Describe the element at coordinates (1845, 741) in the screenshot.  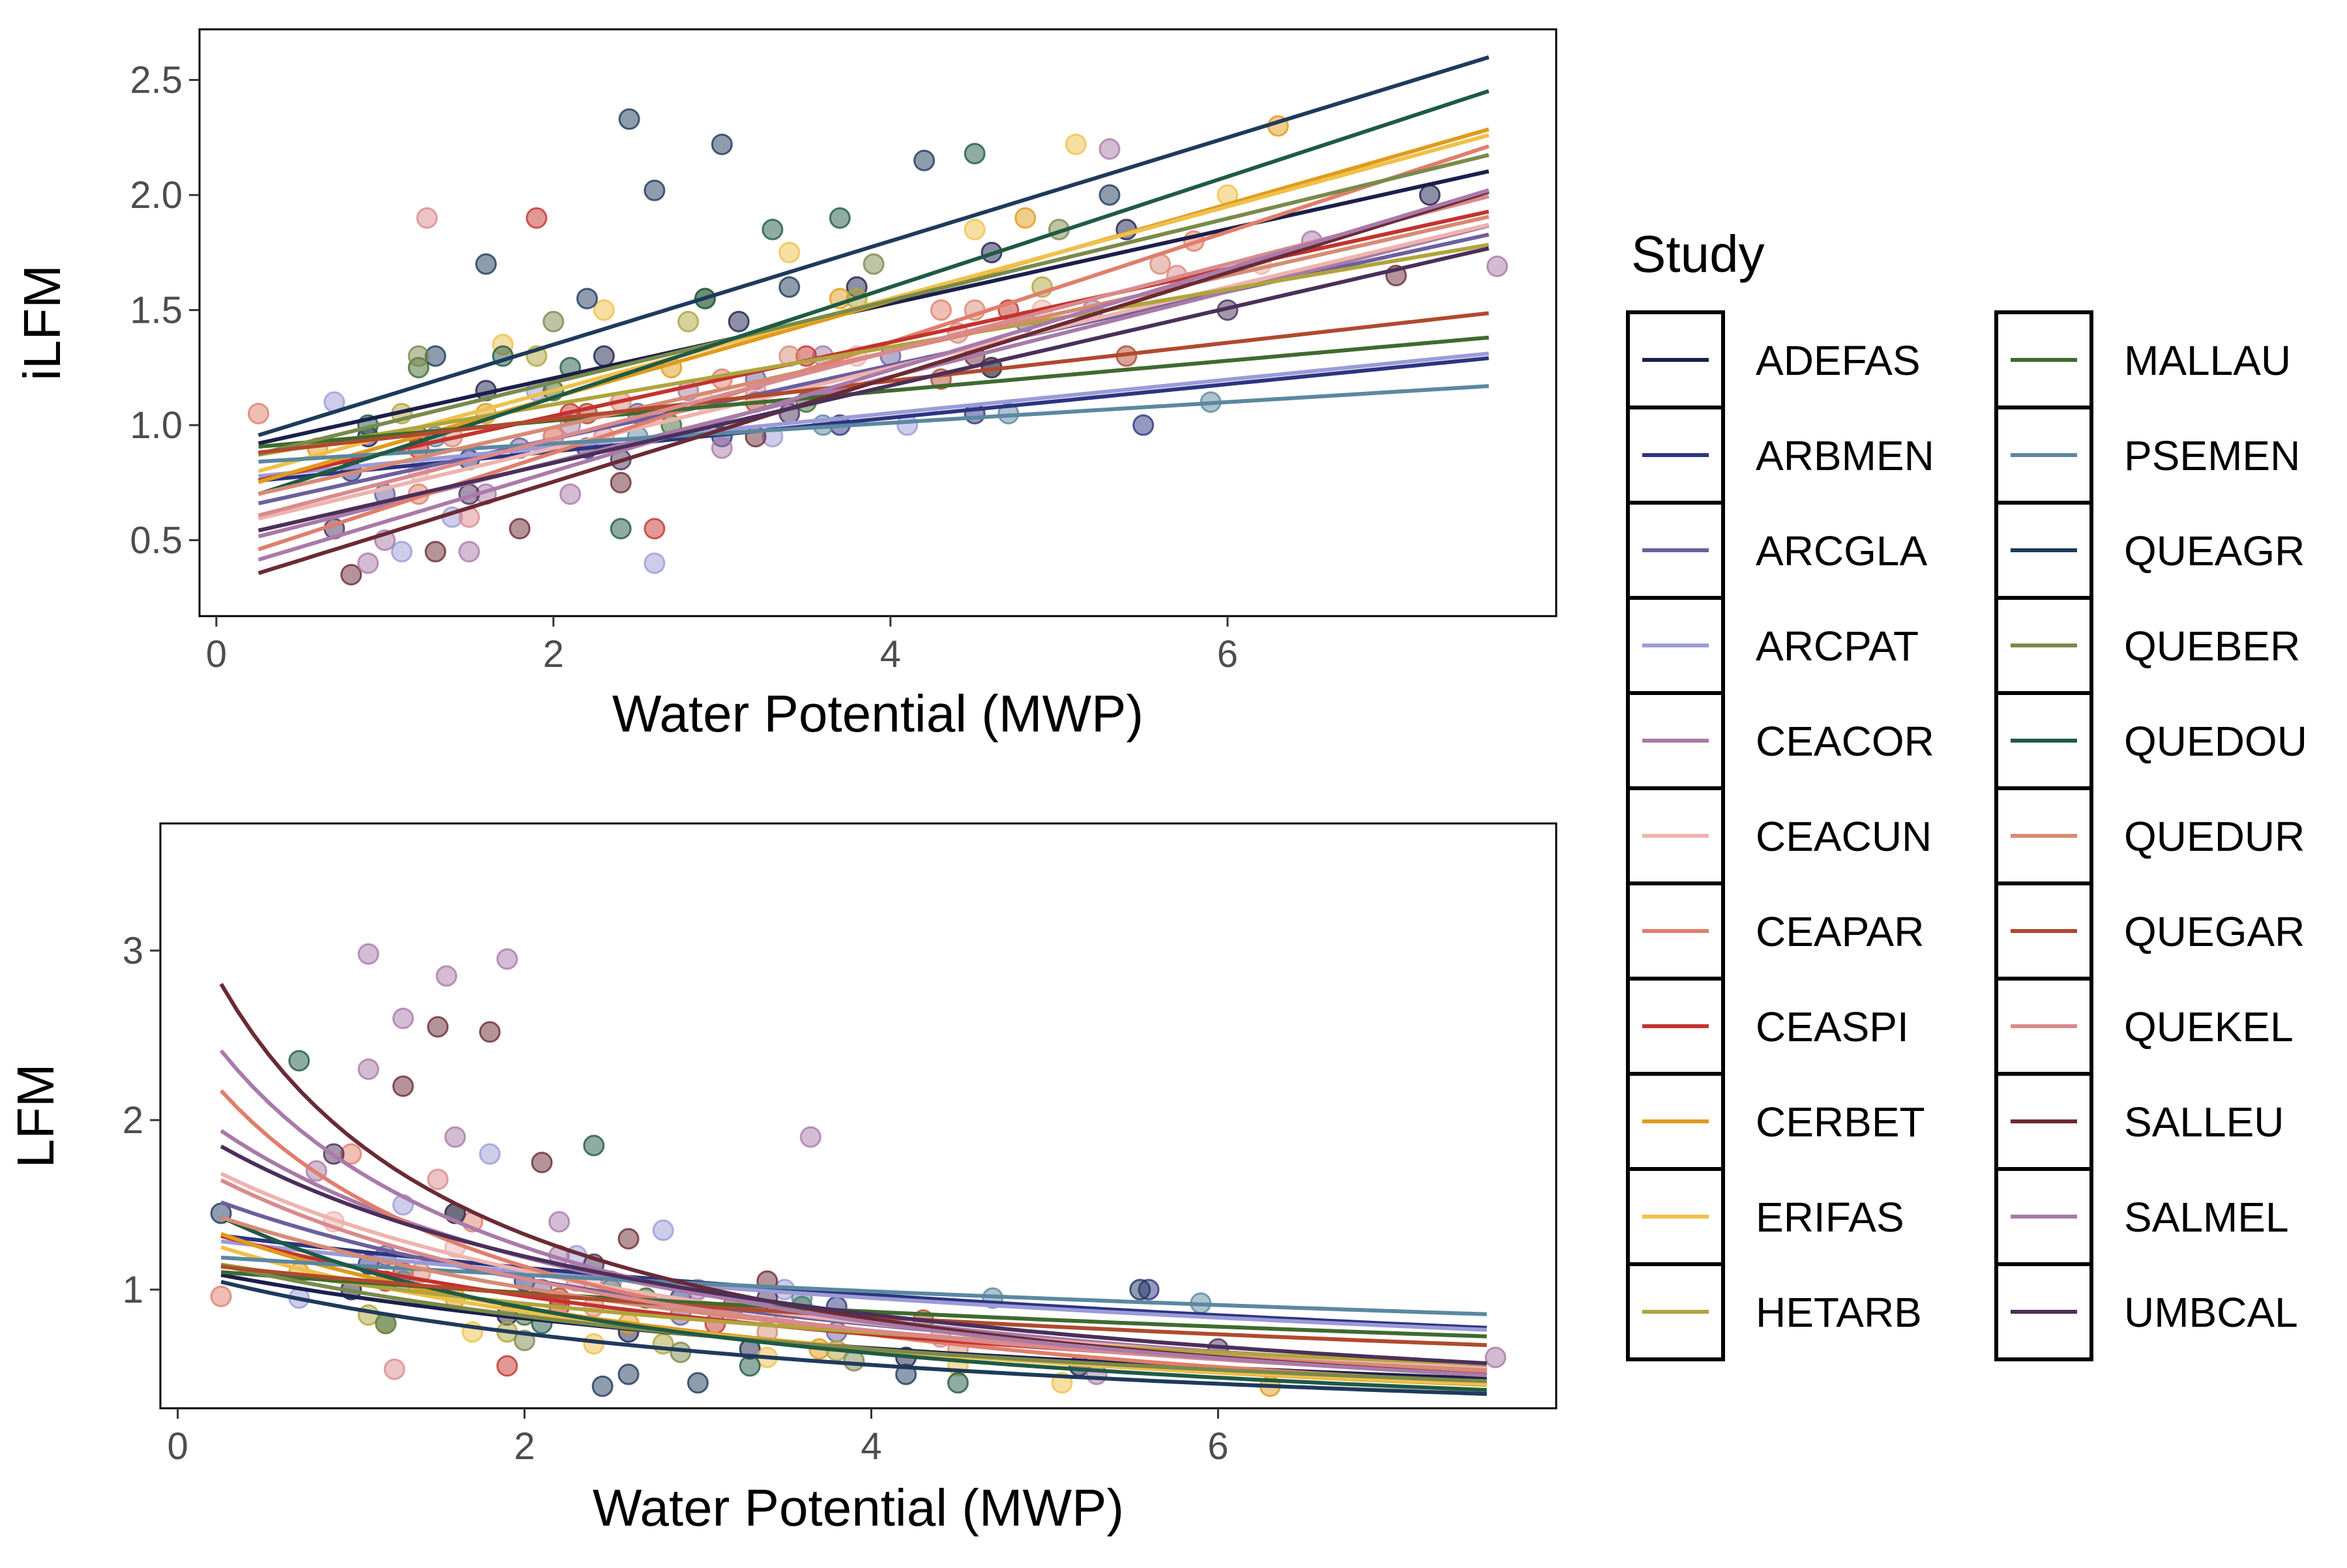
I see `legend-label: CEACOR` at that location.